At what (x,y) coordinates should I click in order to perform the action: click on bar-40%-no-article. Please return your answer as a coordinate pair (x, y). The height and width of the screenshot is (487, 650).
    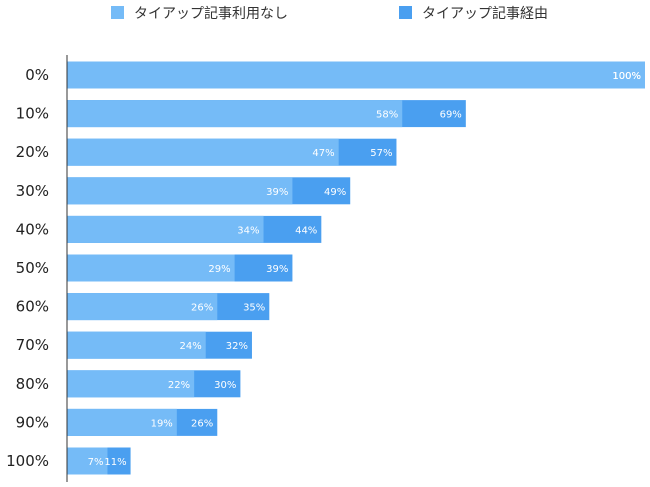
    Looking at the image, I should click on (165, 229).